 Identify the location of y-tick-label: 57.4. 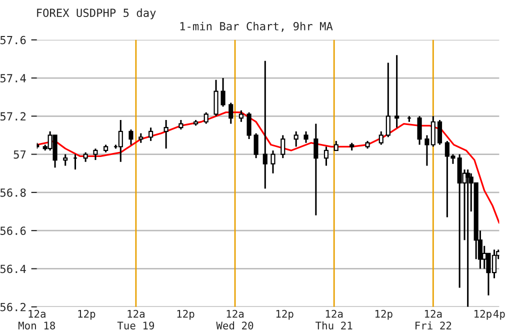
(13, 78).